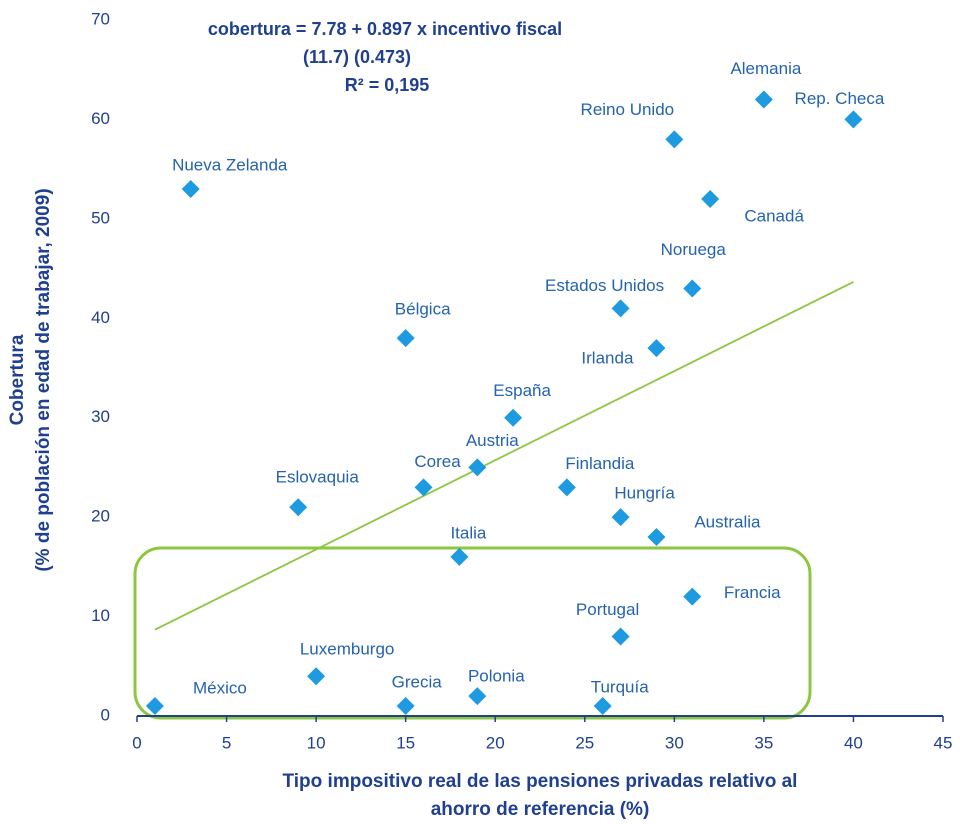  Describe the element at coordinates (607, 609) in the screenshot. I see `point-label: Portugal` at that location.